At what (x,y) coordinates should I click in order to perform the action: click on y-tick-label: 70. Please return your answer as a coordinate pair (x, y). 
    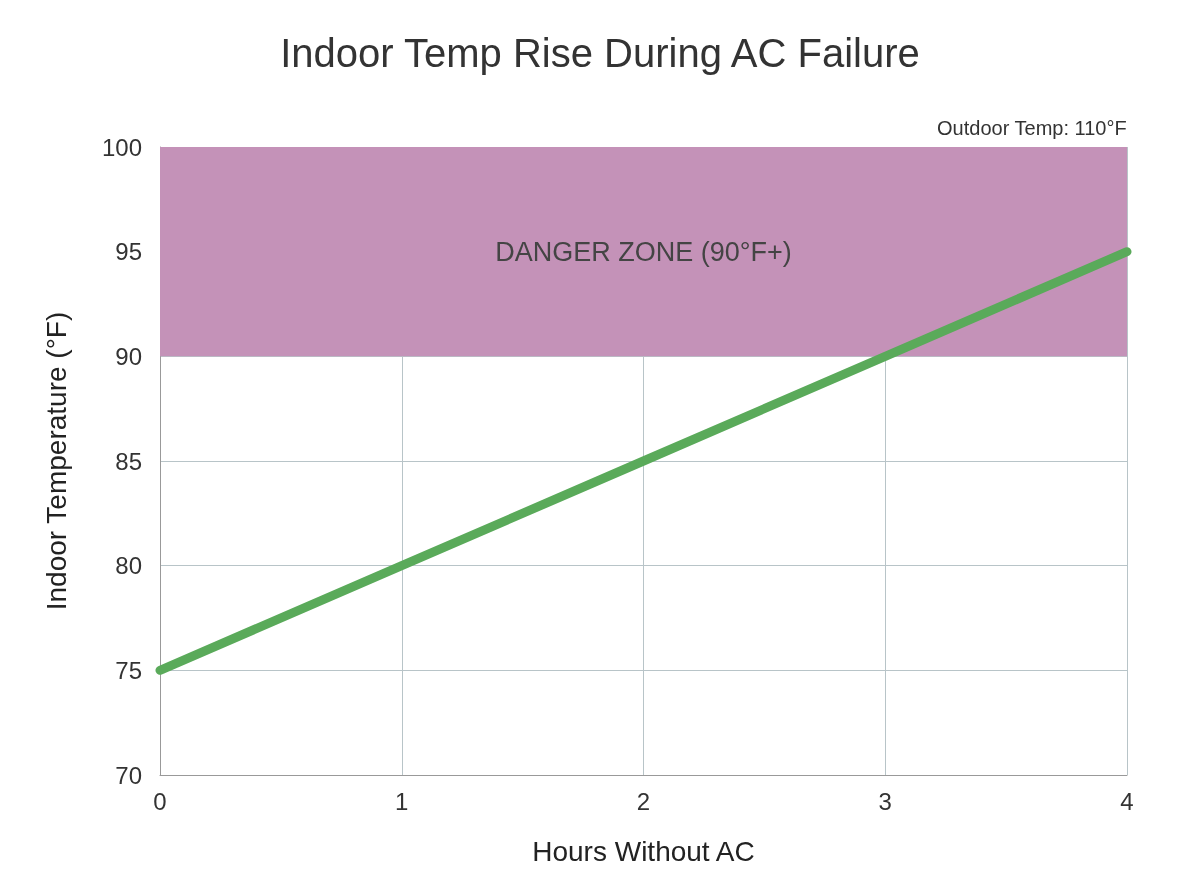
    Looking at the image, I should click on (128, 775).